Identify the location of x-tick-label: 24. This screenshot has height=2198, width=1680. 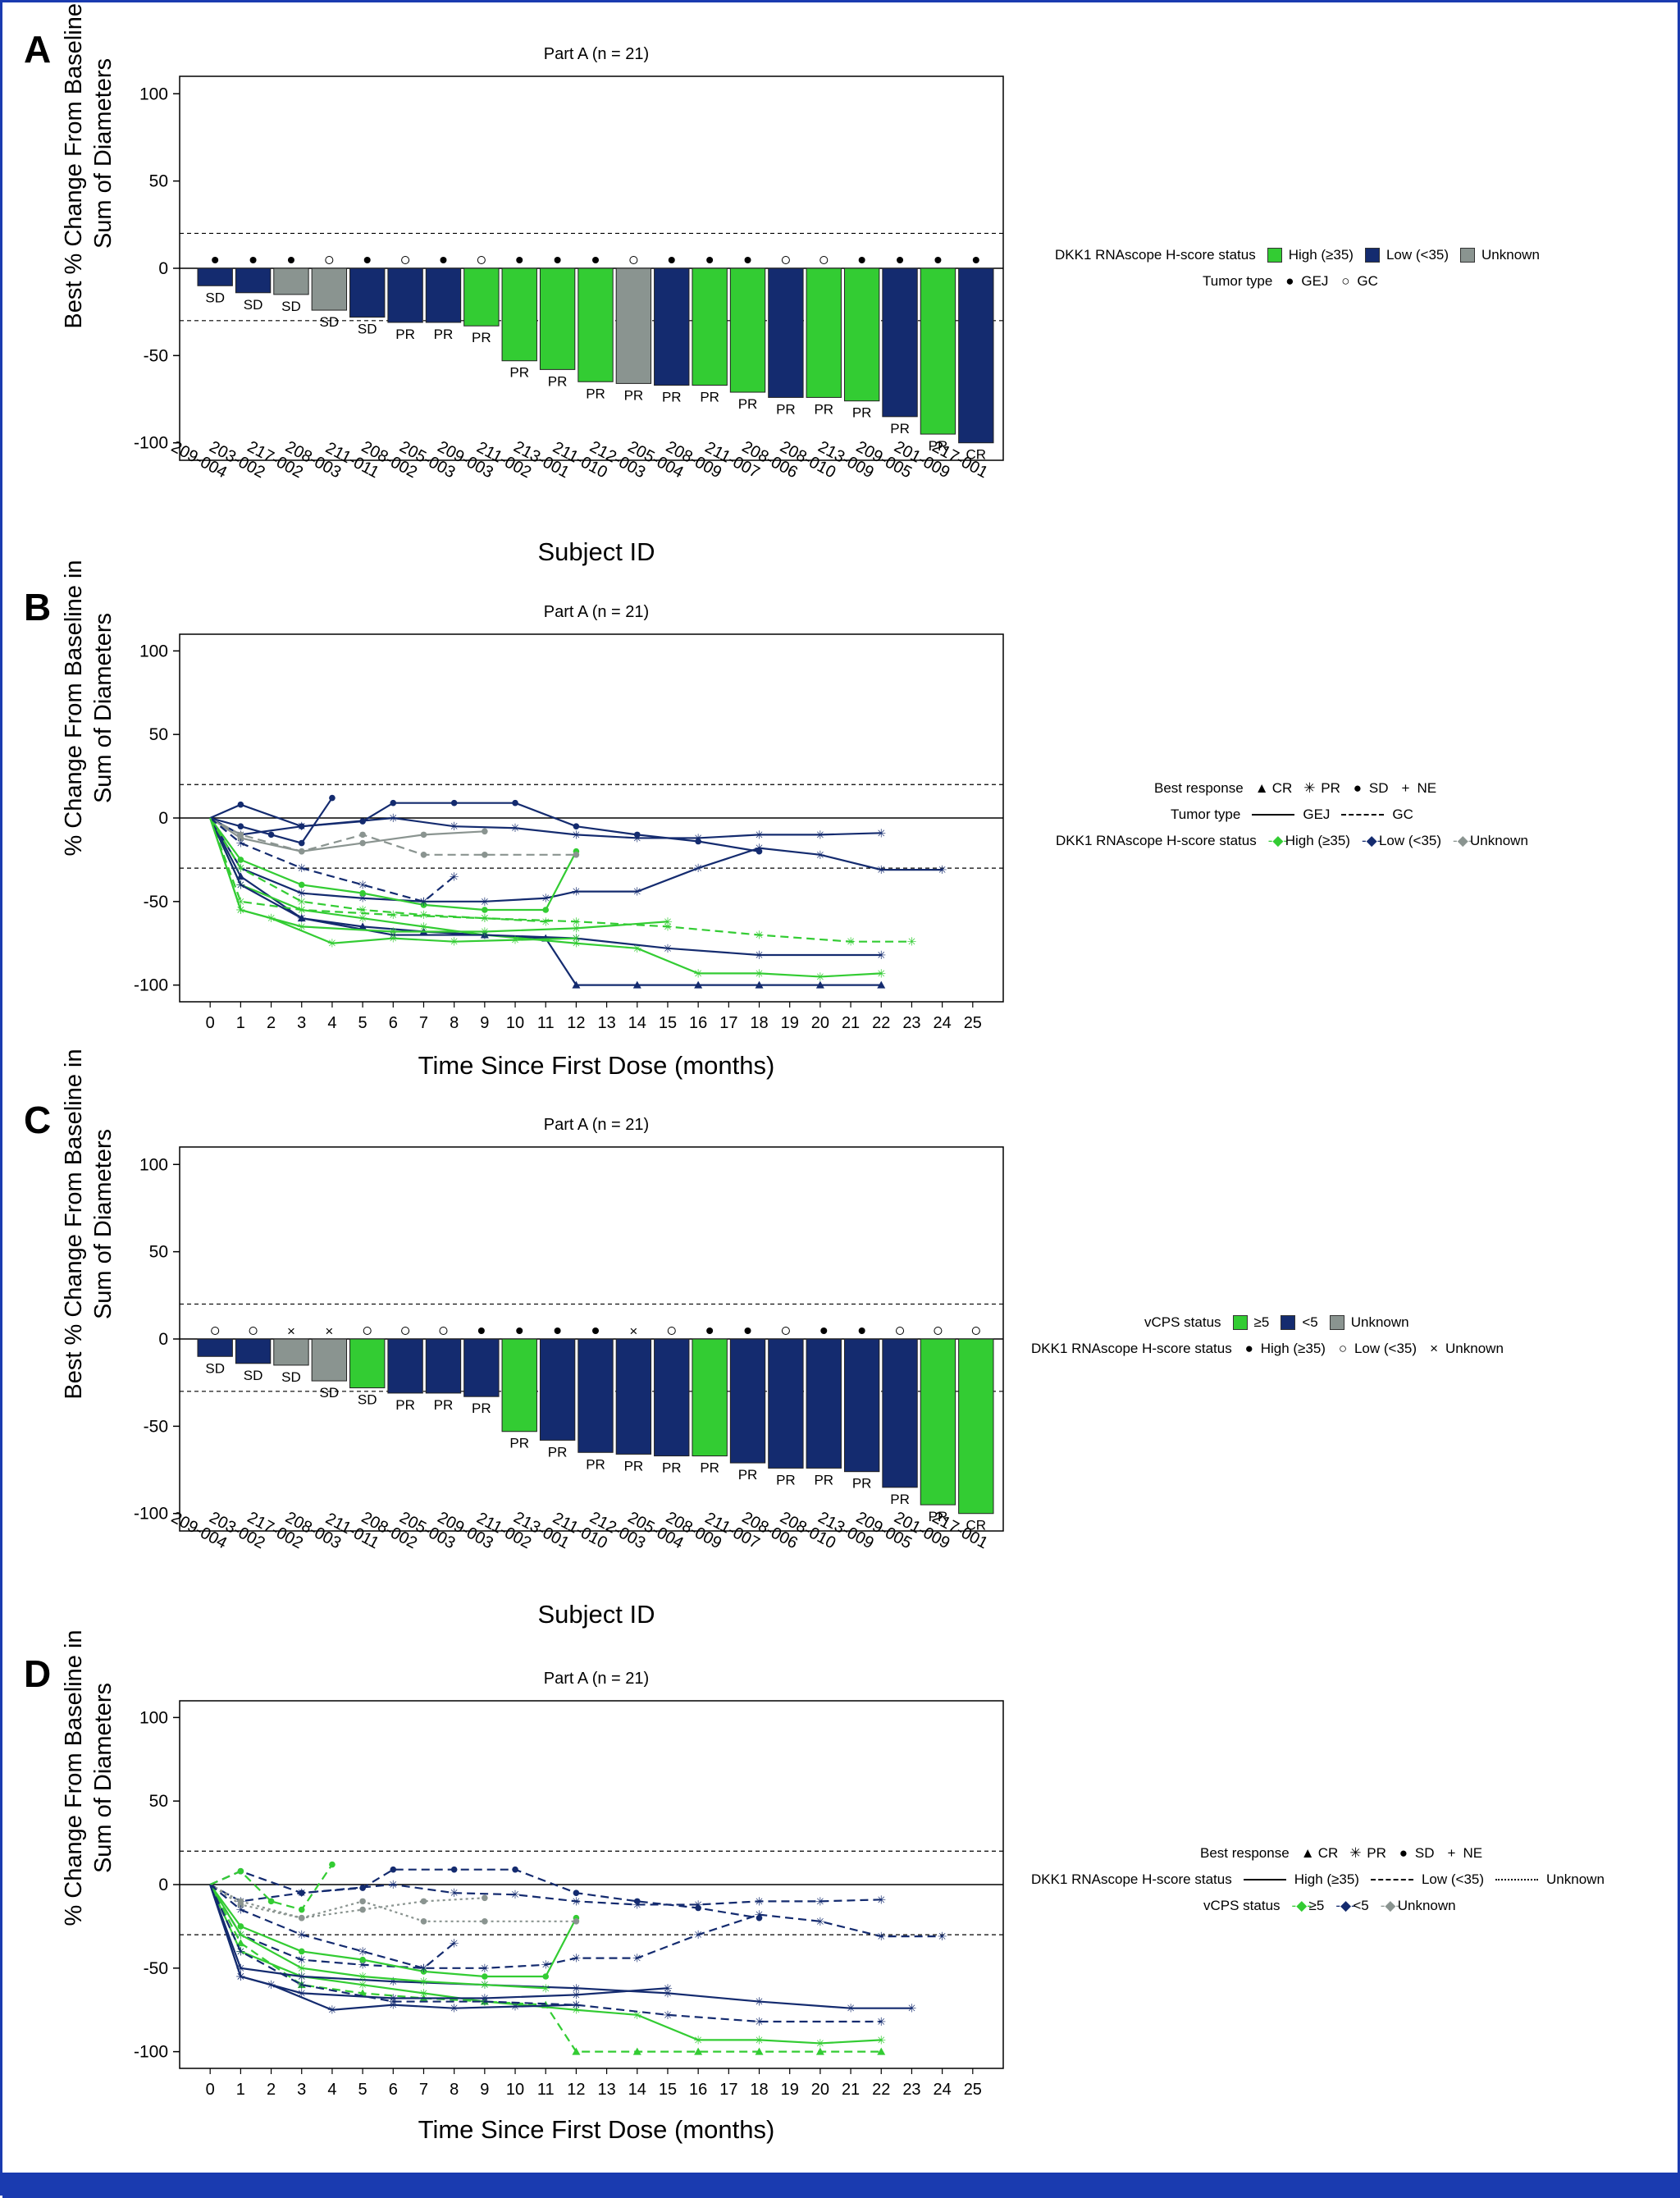
(943, 2090).